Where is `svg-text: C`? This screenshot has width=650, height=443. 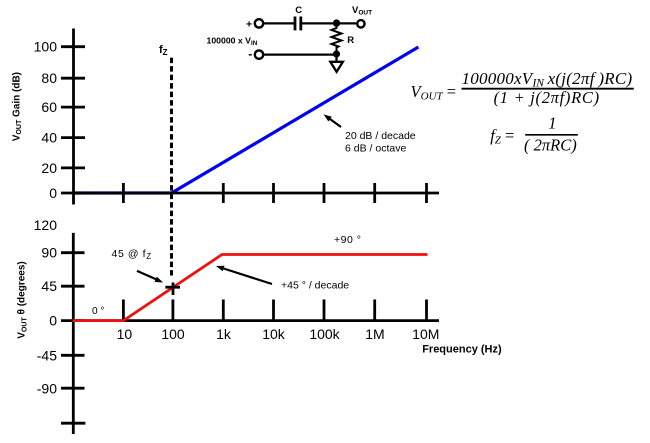
svg-text: C is located at coordinates (298, 10).